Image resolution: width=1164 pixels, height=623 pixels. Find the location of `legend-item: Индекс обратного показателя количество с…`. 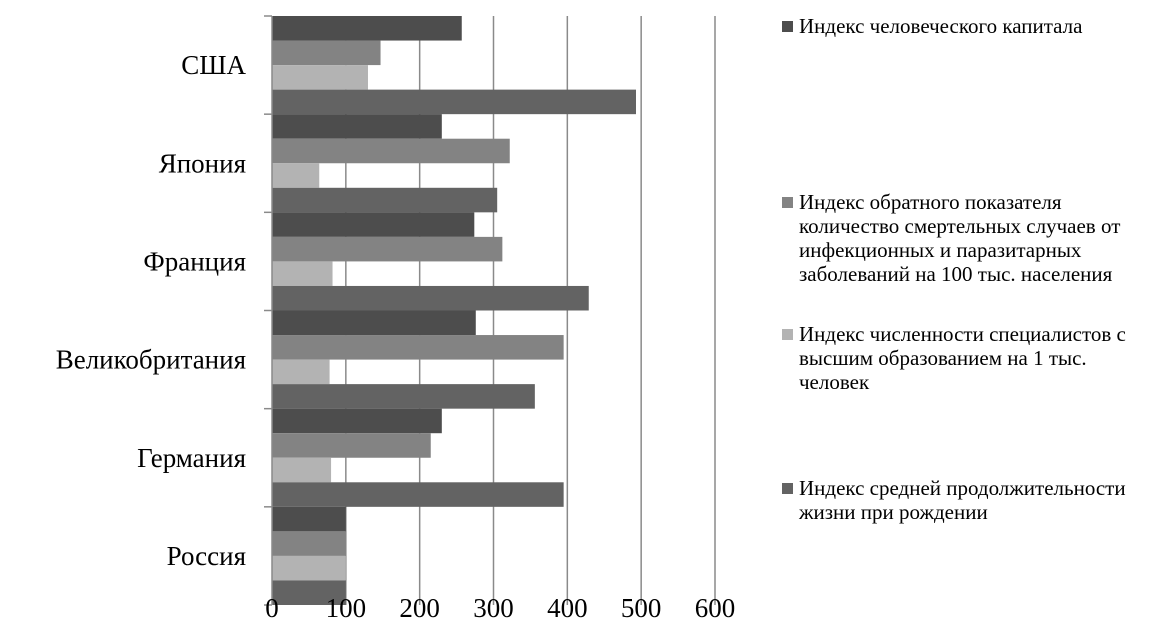

legend-item: Индекс обратного показателя количество с… is located at coordinates (972, 238).